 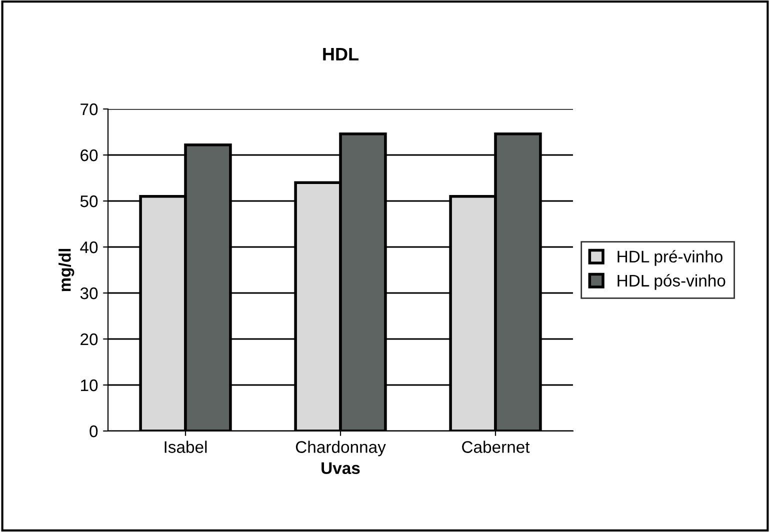 I want to click on y-tick-label: 20, so click(x=89, y=339).